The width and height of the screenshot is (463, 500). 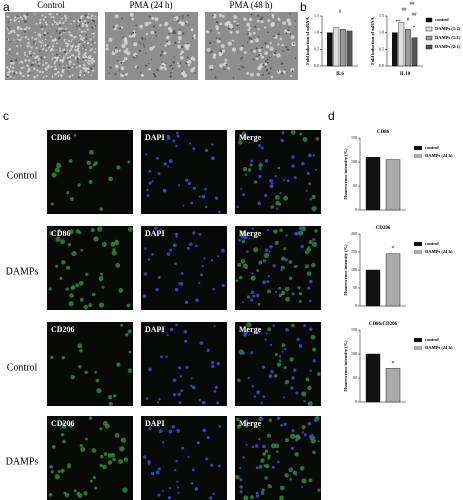 What do you see at coordinates (401, 44) in the screenshot?
I see `bar` at bounding box center [401, 44].